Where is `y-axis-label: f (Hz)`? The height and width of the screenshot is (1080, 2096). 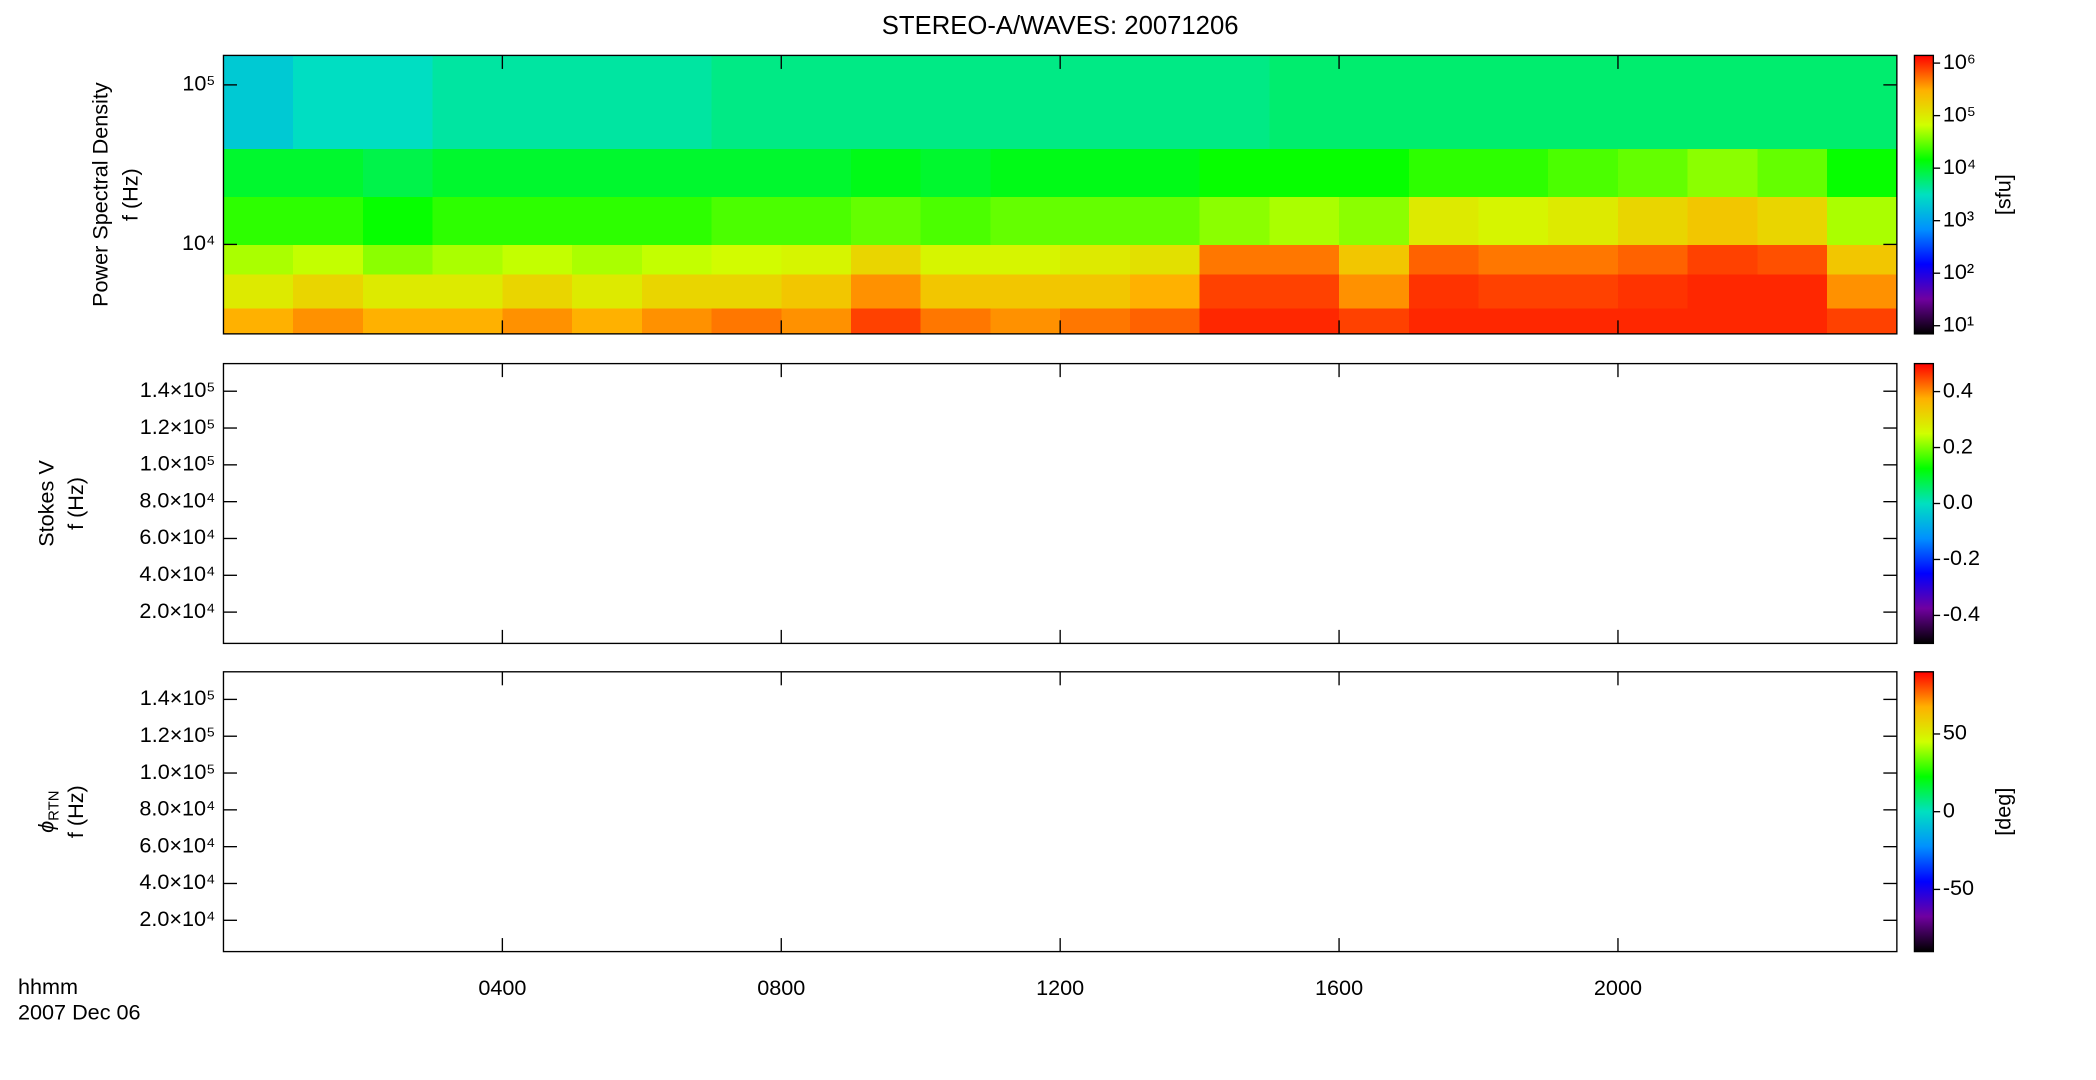
y-axis-label: f (Hz) is located at coordinates (75, 811).